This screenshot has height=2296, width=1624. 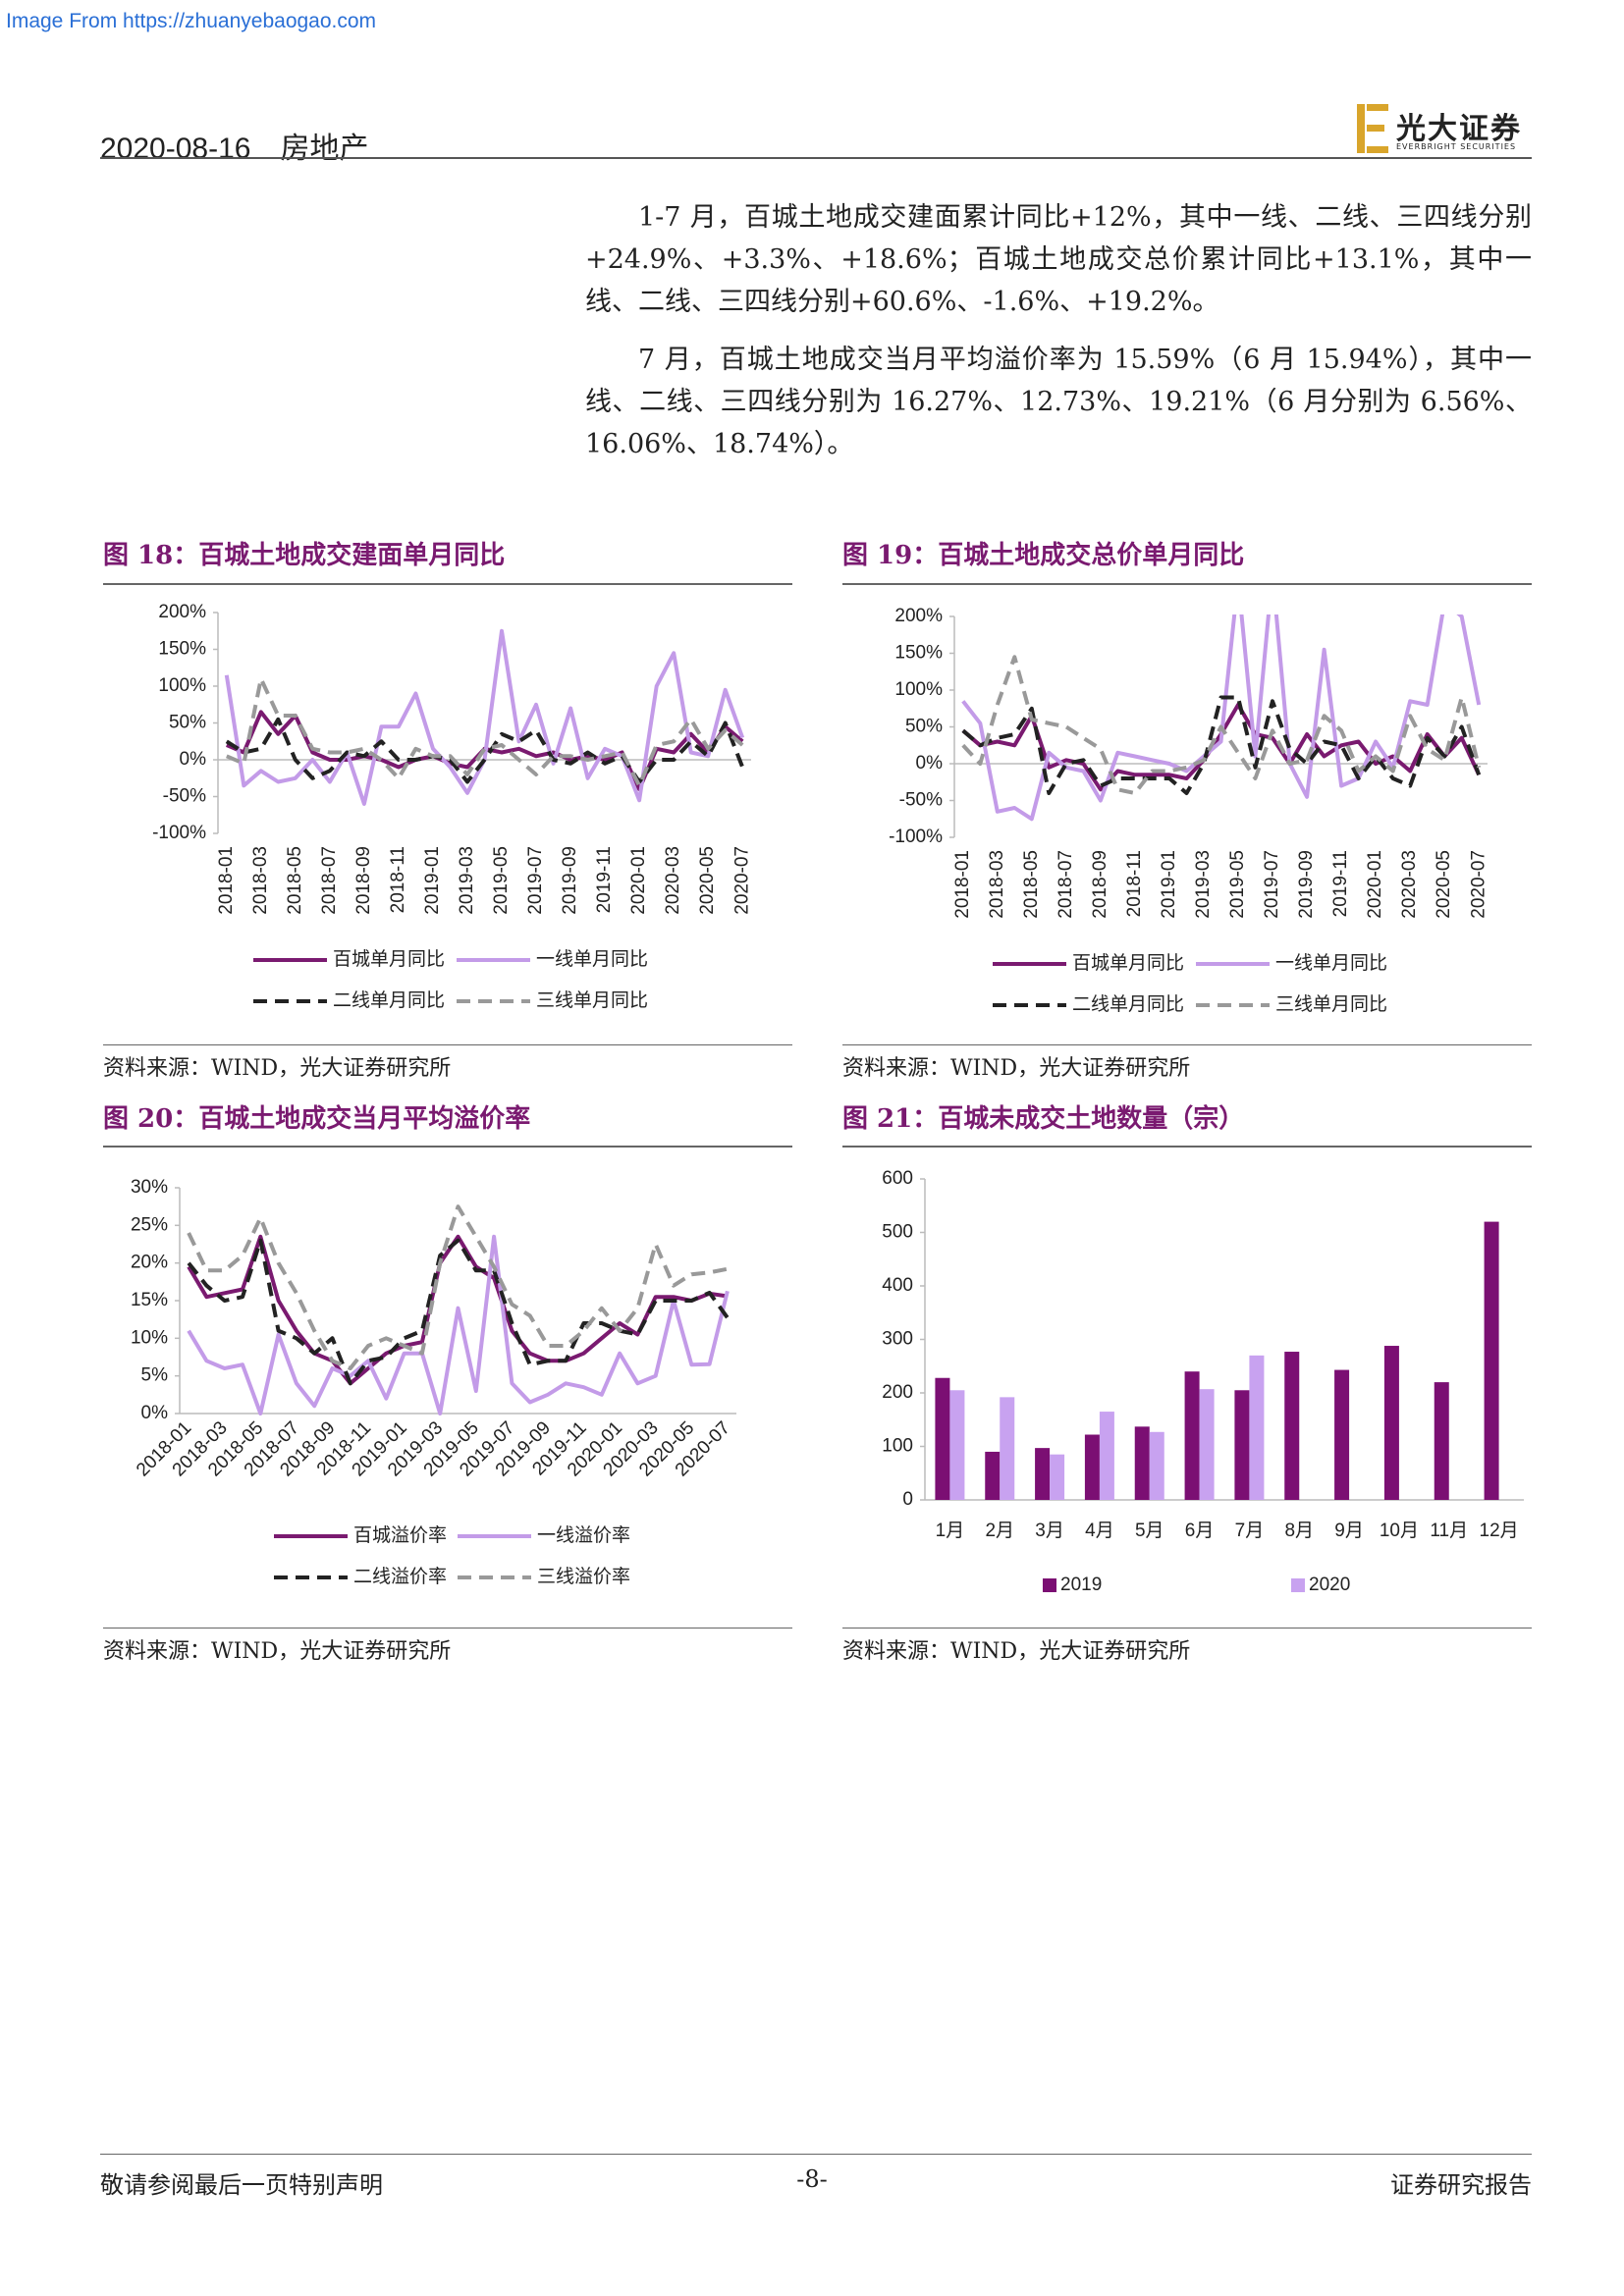 What do you see at coordinates (1329, 1585) in the screenshot?
I see `legend-label: 2020` at bounding box center [1329, 1585].